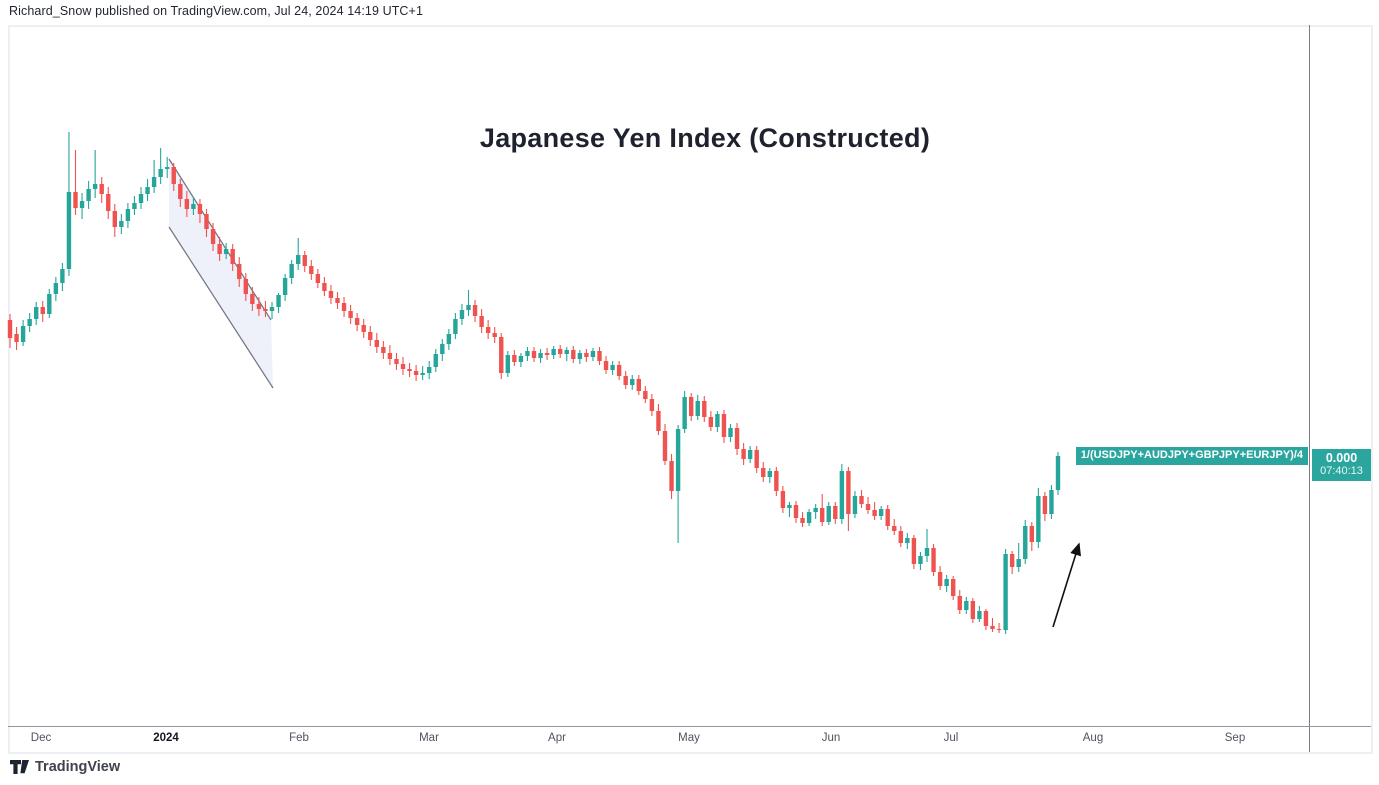 The image size is (1379, 785). I want to click on price-axis-separator, so click(1309, 388).